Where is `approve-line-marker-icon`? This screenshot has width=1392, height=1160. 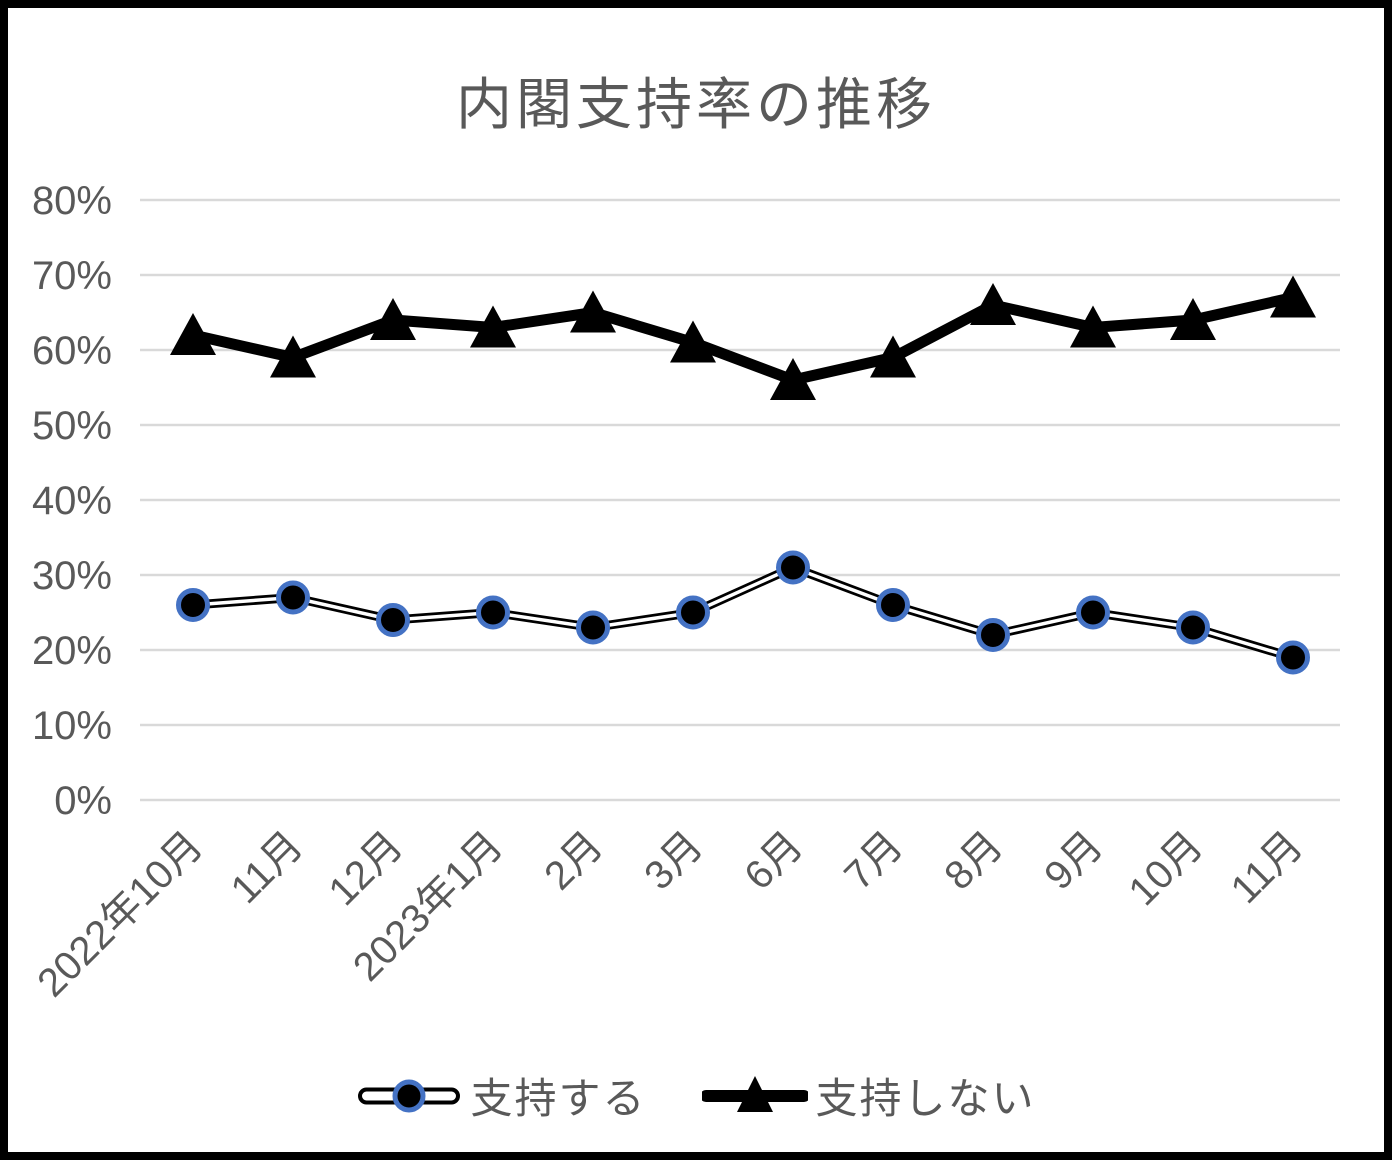 approve-line-marker-icon is located at coordinates (409, 1095).